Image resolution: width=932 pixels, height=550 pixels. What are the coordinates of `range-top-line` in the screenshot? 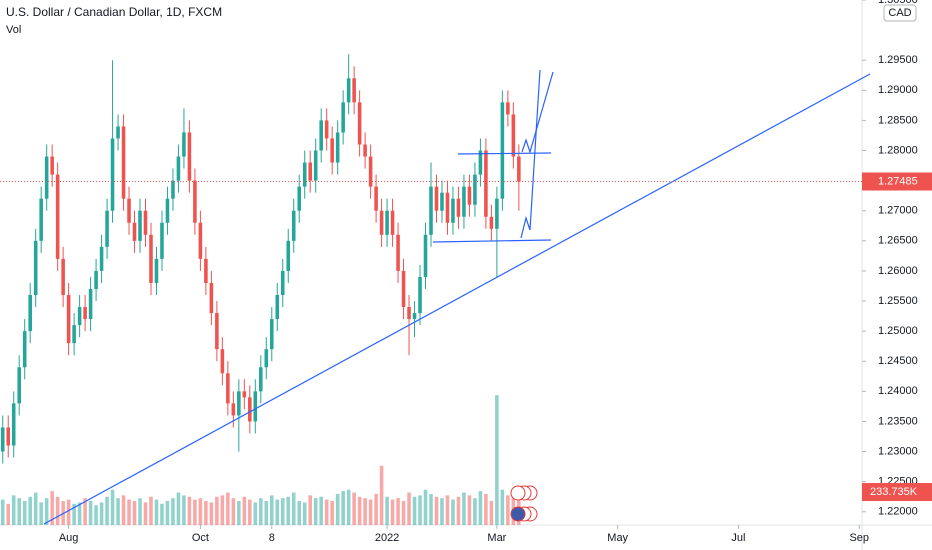 It's located at (504, 153).